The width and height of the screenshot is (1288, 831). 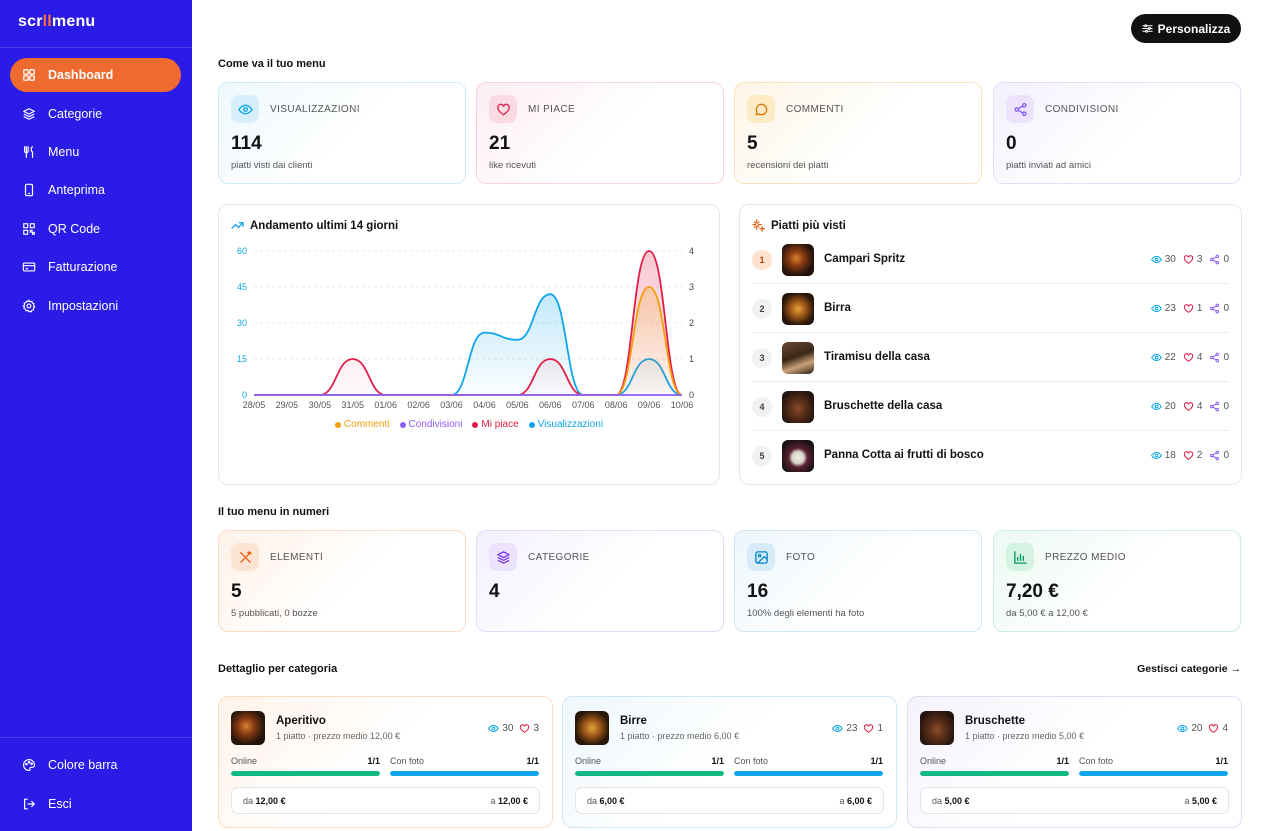 I want to click on sparkle-icon, so click(x=758, y=225).